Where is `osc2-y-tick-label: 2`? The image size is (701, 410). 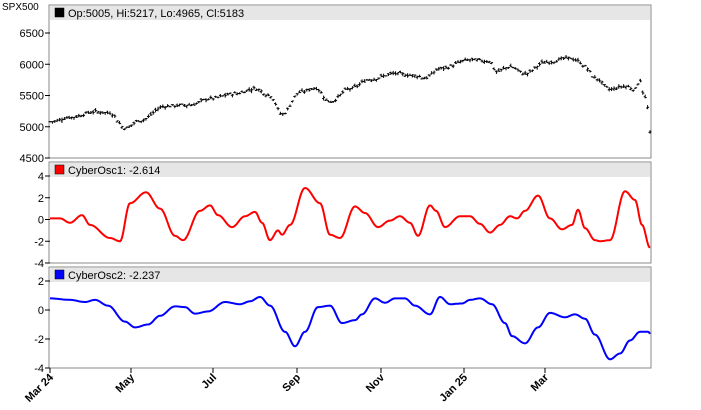
osc2-y-tick-label: 2 is located at coordinates (41, 282).